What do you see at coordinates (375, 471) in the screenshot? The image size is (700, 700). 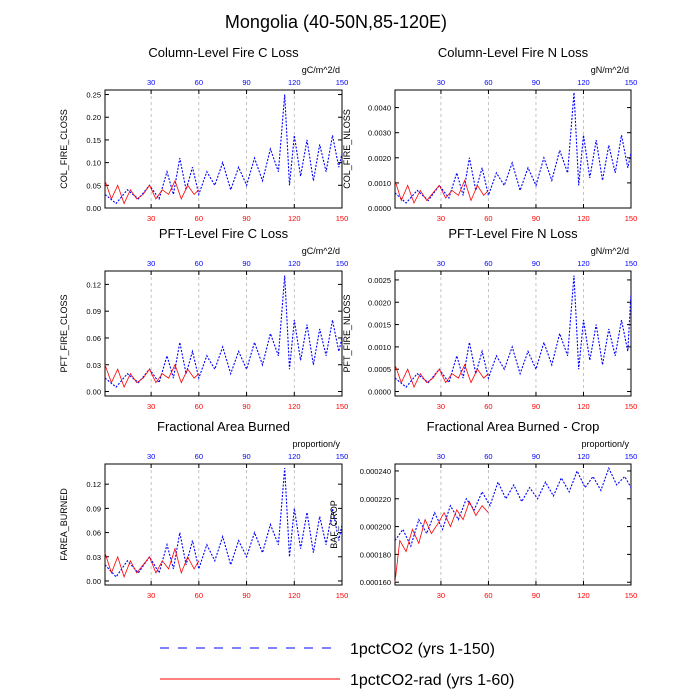 I see `y-tick-label: 0.000240` at bounding box center [375, 471].